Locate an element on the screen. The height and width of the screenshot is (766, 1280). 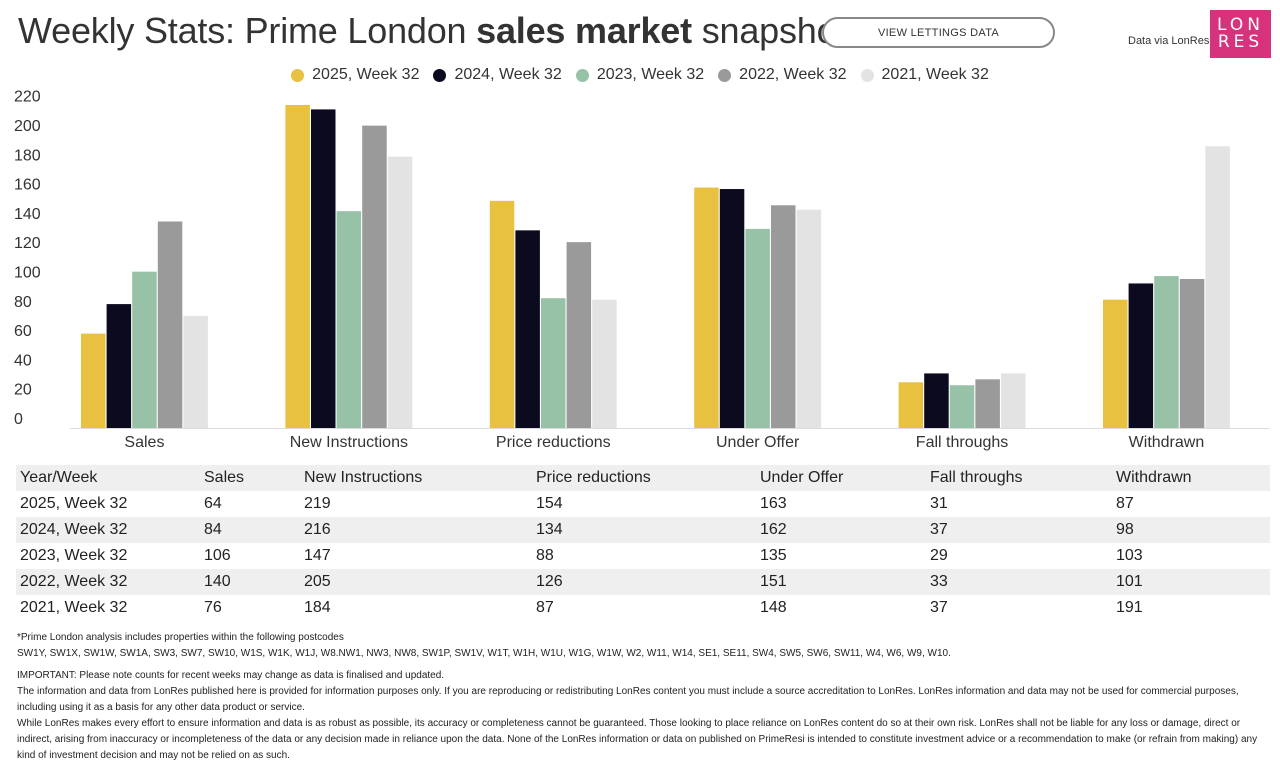
y-tick-label: 0 is located at coordinates (18, 419).